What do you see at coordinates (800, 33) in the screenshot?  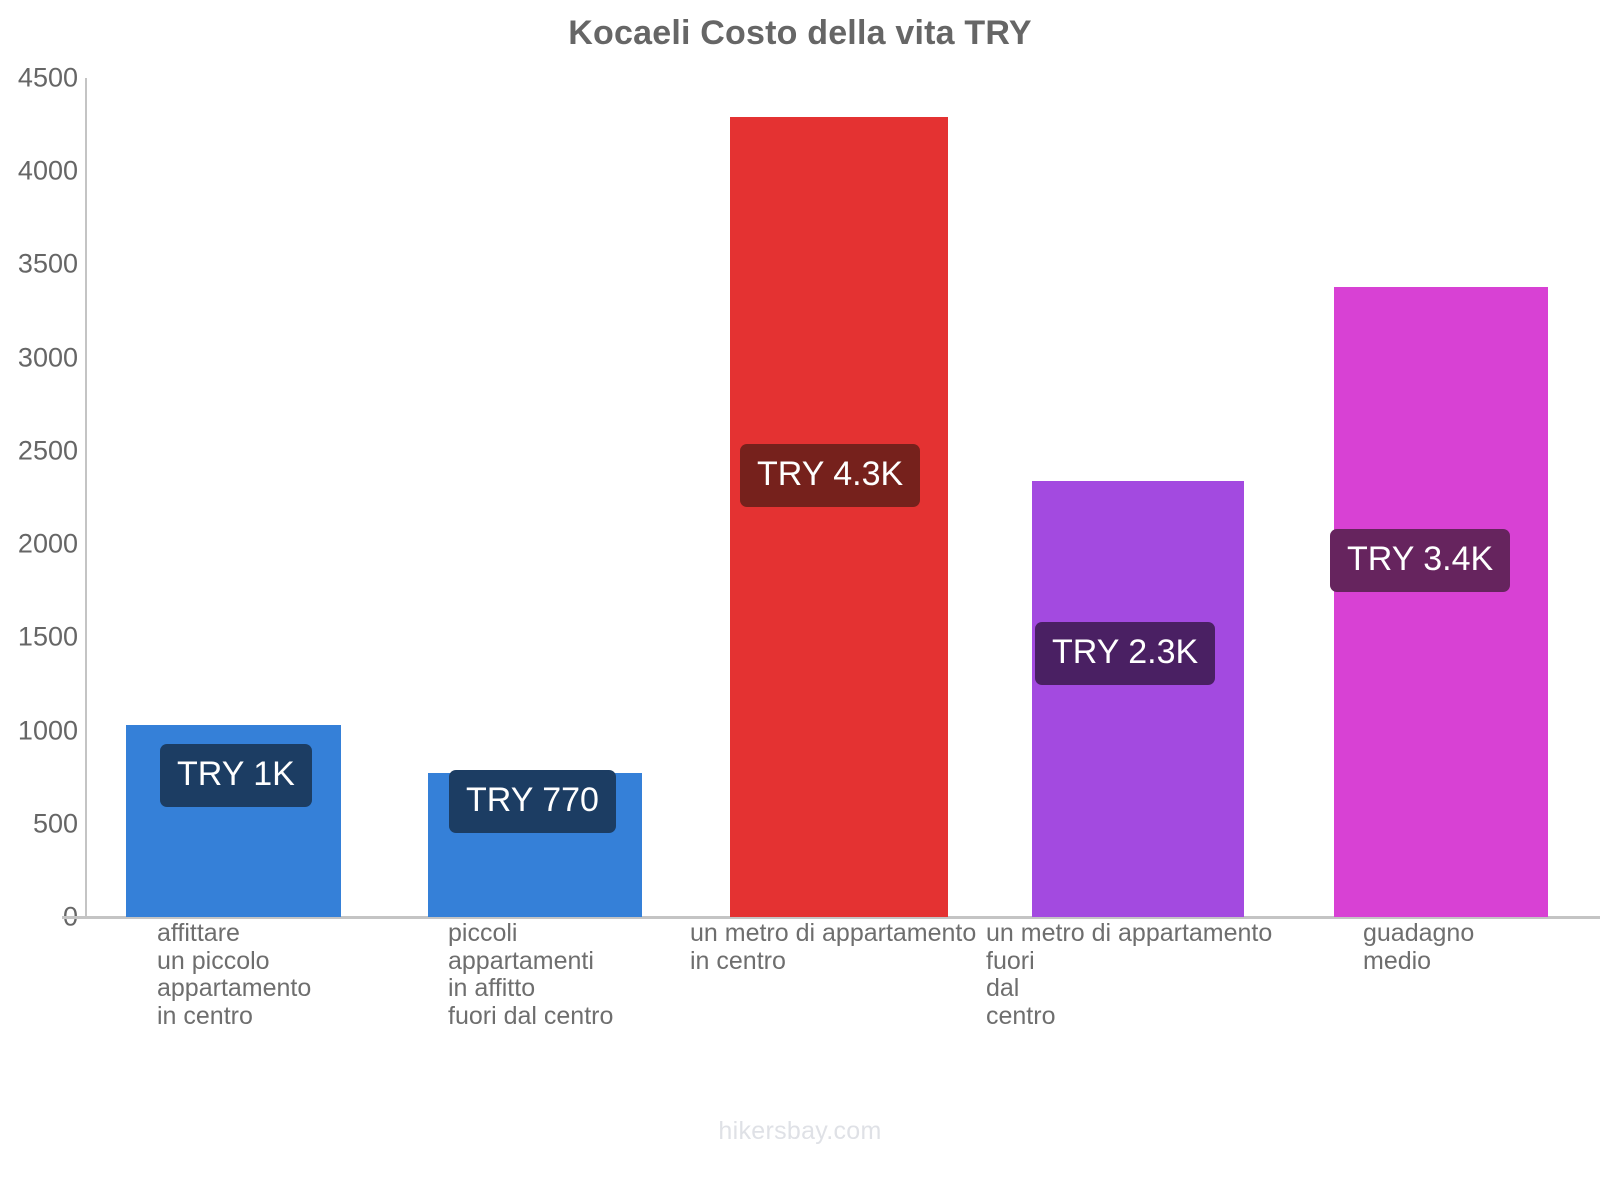 I see `chart-title: Kocaeli Costo della vita TRY` at bounding box center [800, 33].